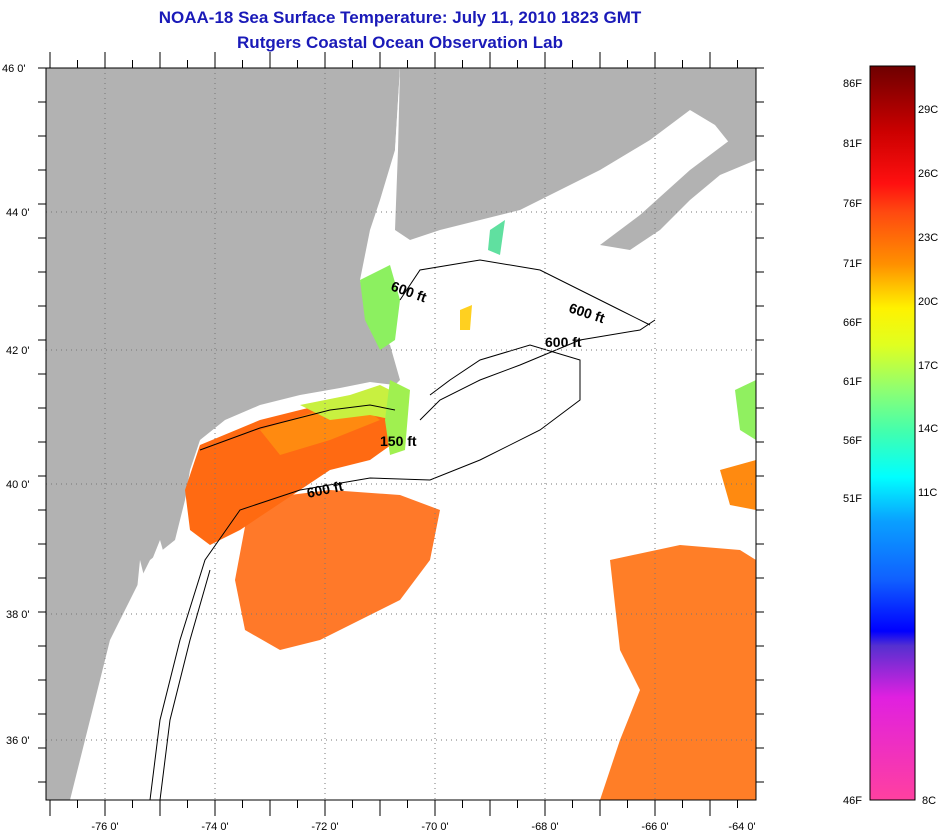 The image size is (944, 840). I want to click on lat-label: 36 0', so click(18, 741).